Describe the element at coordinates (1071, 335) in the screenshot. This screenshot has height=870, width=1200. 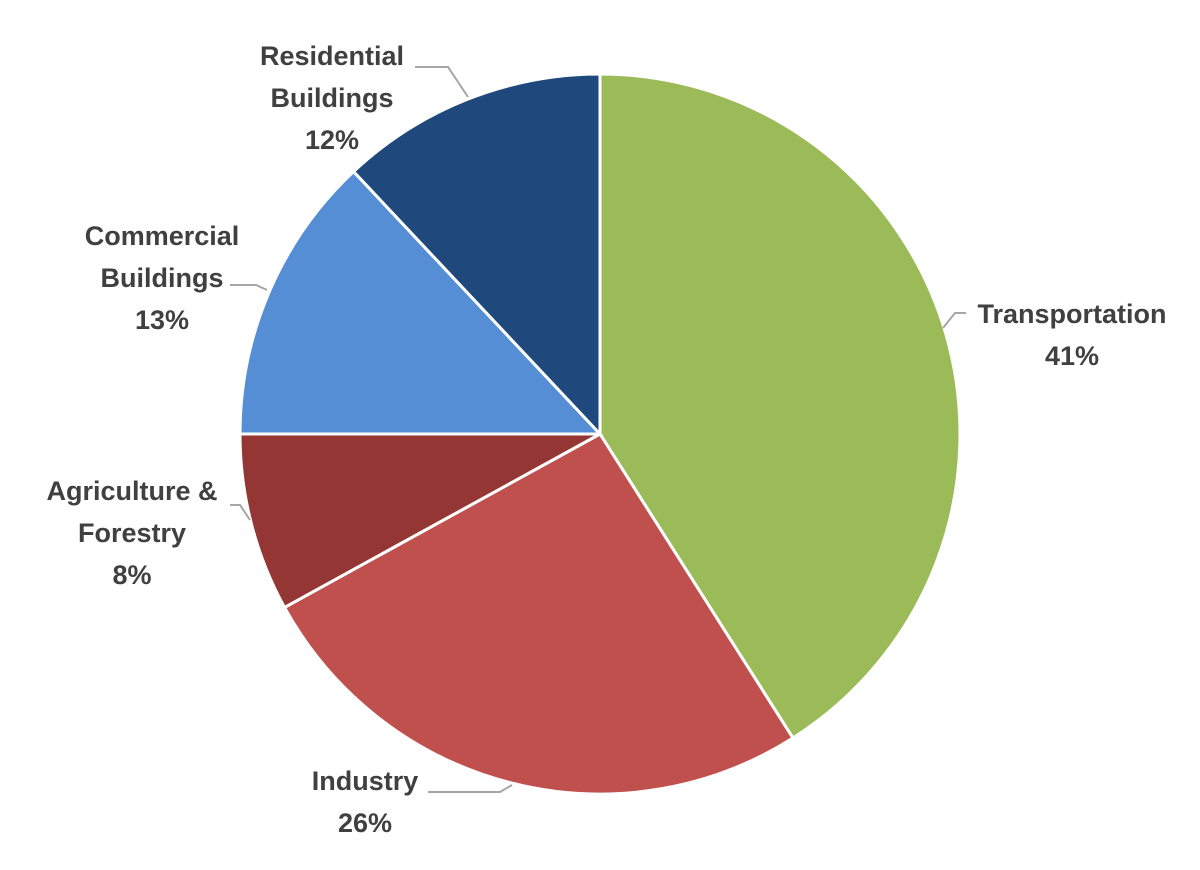
I see `data-label-transportation: Transportation 41%` at that location.